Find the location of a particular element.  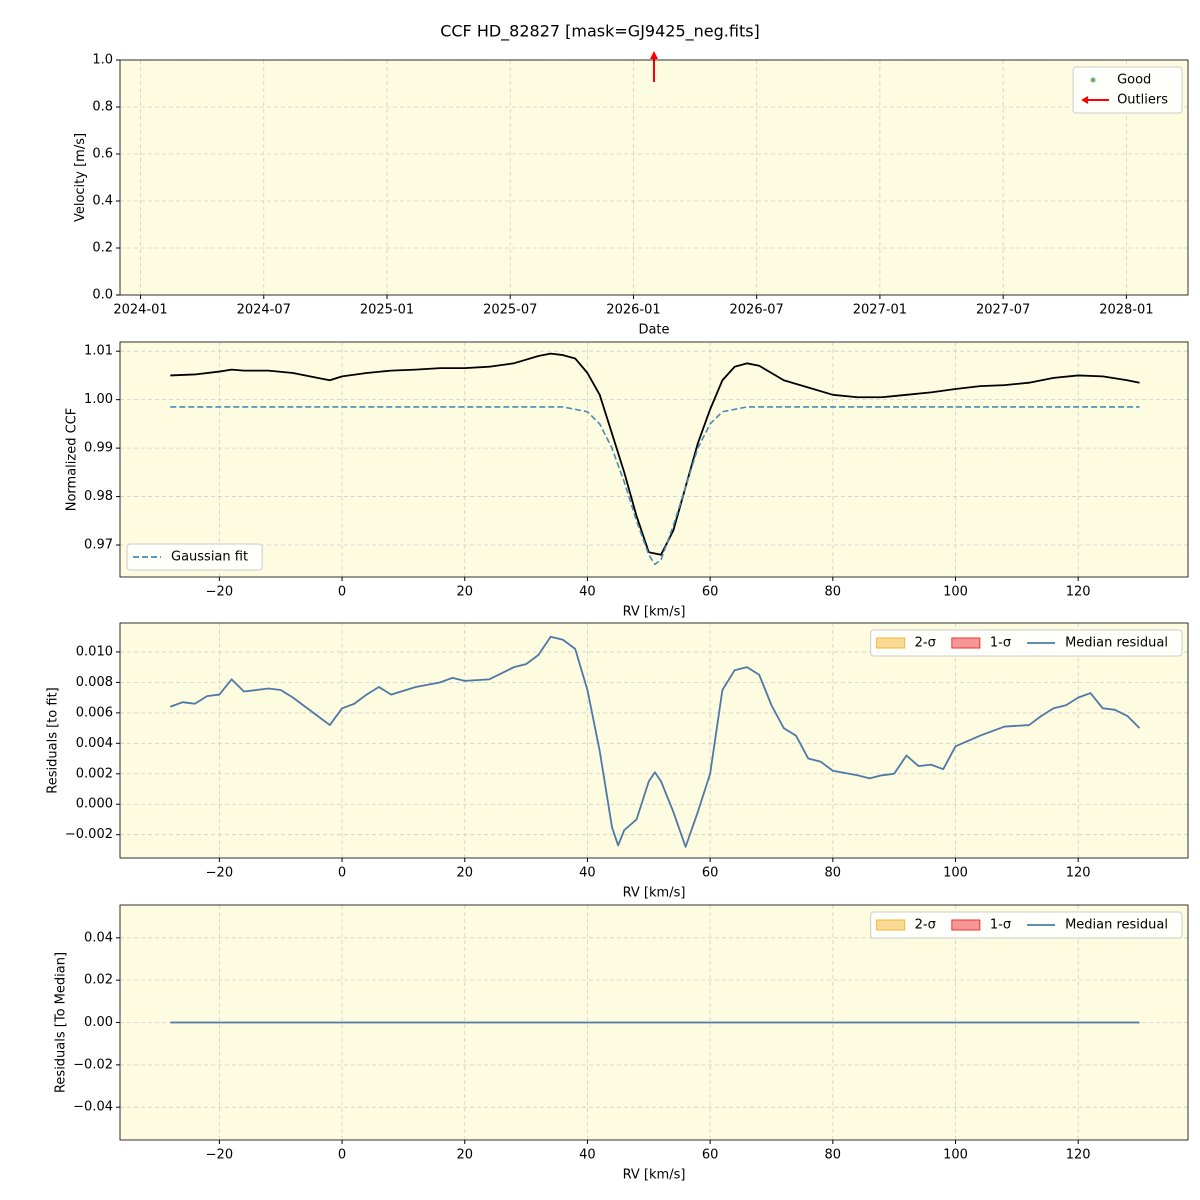

y-tick-label: −0.02 is located at coordinates (93, 1064).